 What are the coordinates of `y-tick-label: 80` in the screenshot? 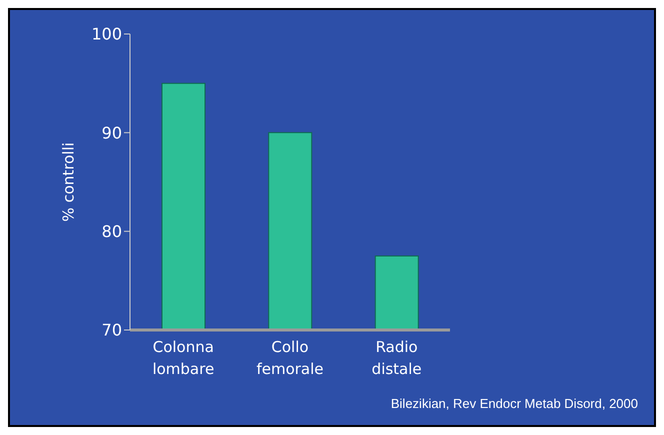 It's located at (112, 232).